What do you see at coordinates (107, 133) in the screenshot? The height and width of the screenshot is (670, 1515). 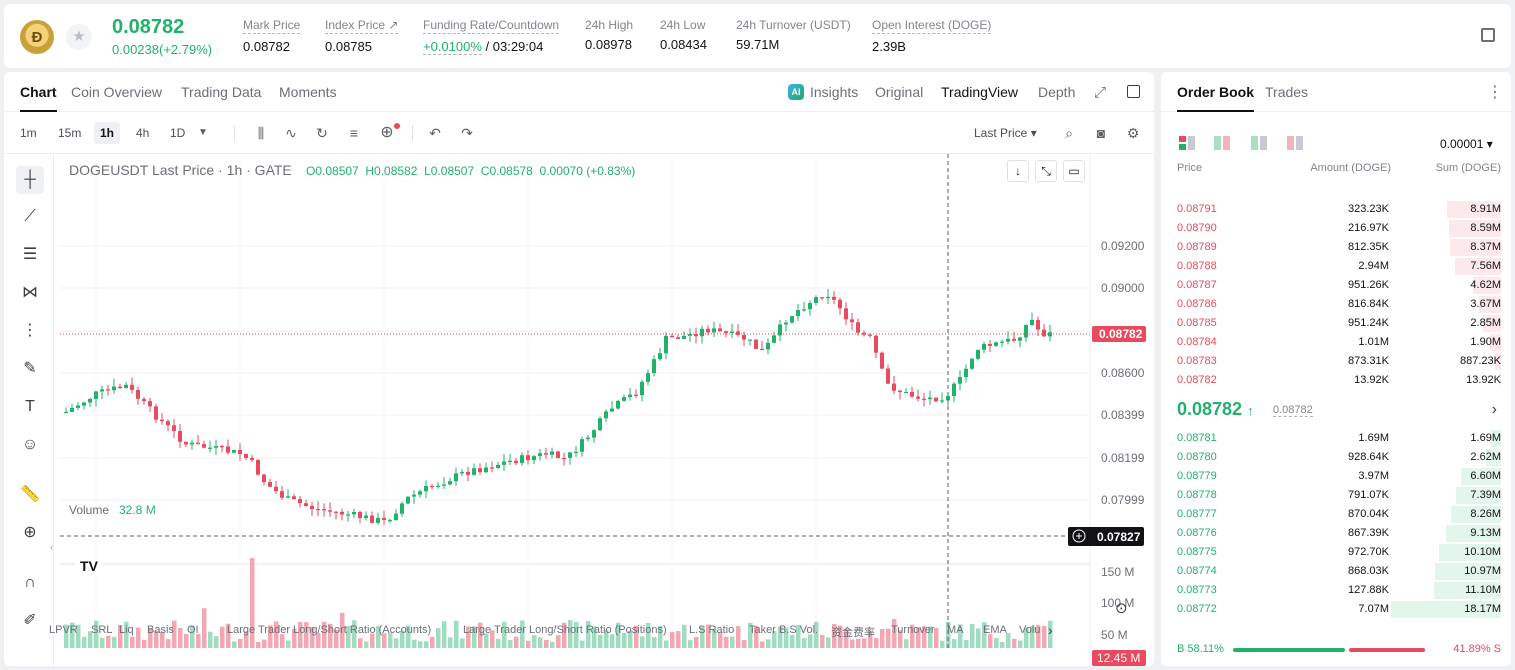 I see `timeframe-1h: 1h` at bounding box center [107, 133].